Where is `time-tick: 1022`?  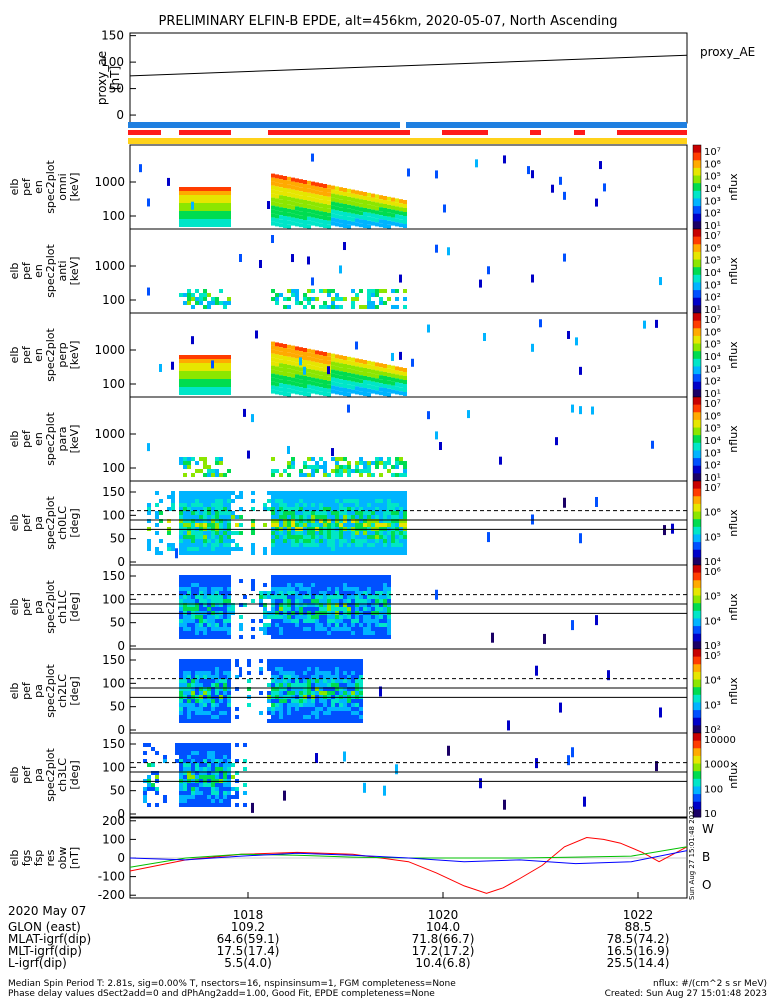
time-tick: 1022 is located at coordinates (638, 915).